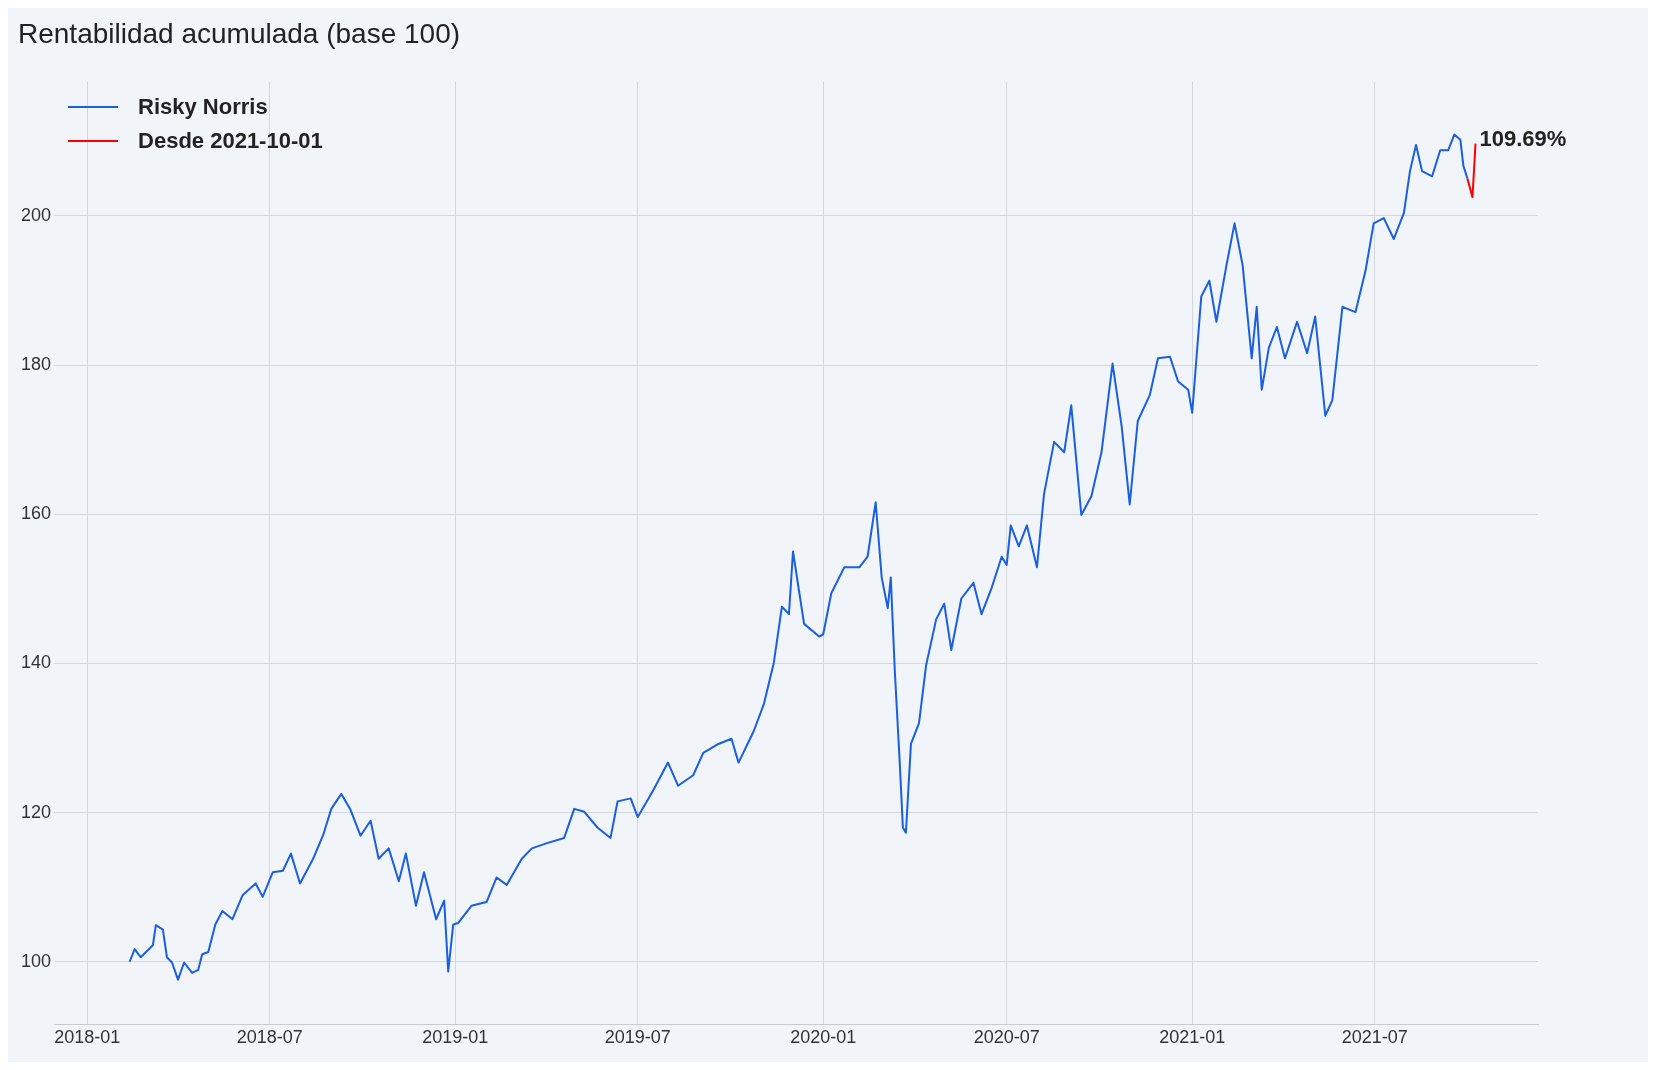 This screenshot has height=1070, width=1656. I want to click on x-tick-label: 2021-01, so click(1192, 1037).